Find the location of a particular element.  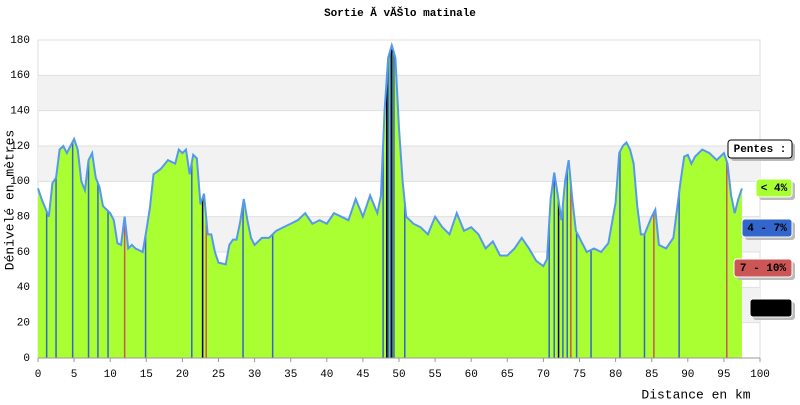

x-tick-label: 55 is located at coordinates (434, 375).